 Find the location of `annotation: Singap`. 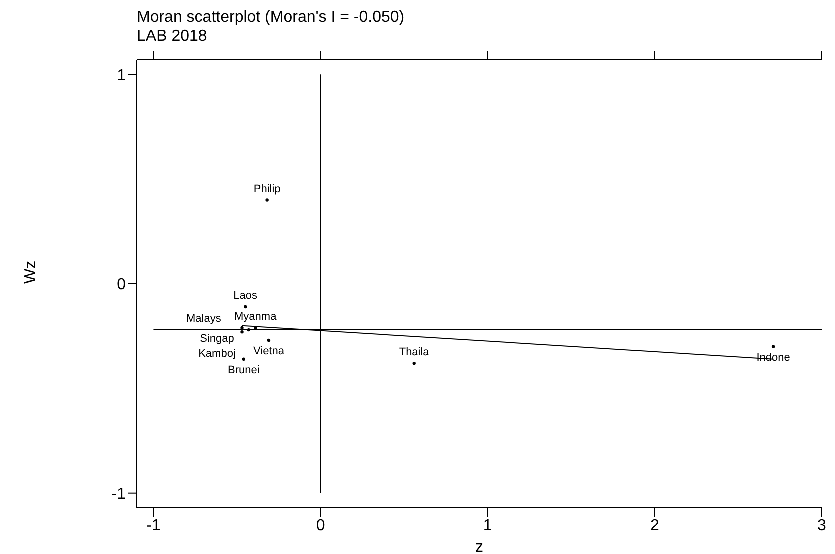

annotation: Singap is located at coordinates (217, 338).